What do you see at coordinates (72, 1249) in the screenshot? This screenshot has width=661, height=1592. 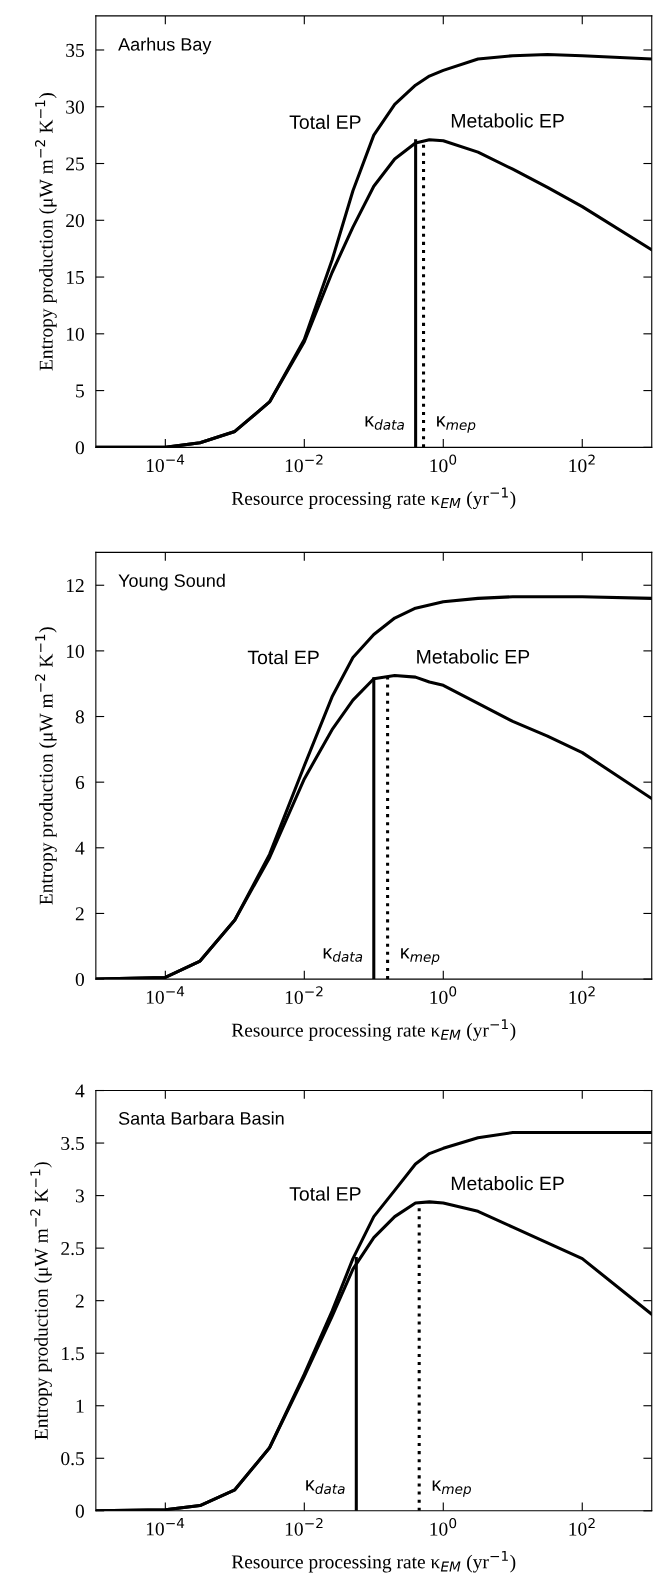 I see `y-tick-label: 2.5` at bounding box center [72, 1249].